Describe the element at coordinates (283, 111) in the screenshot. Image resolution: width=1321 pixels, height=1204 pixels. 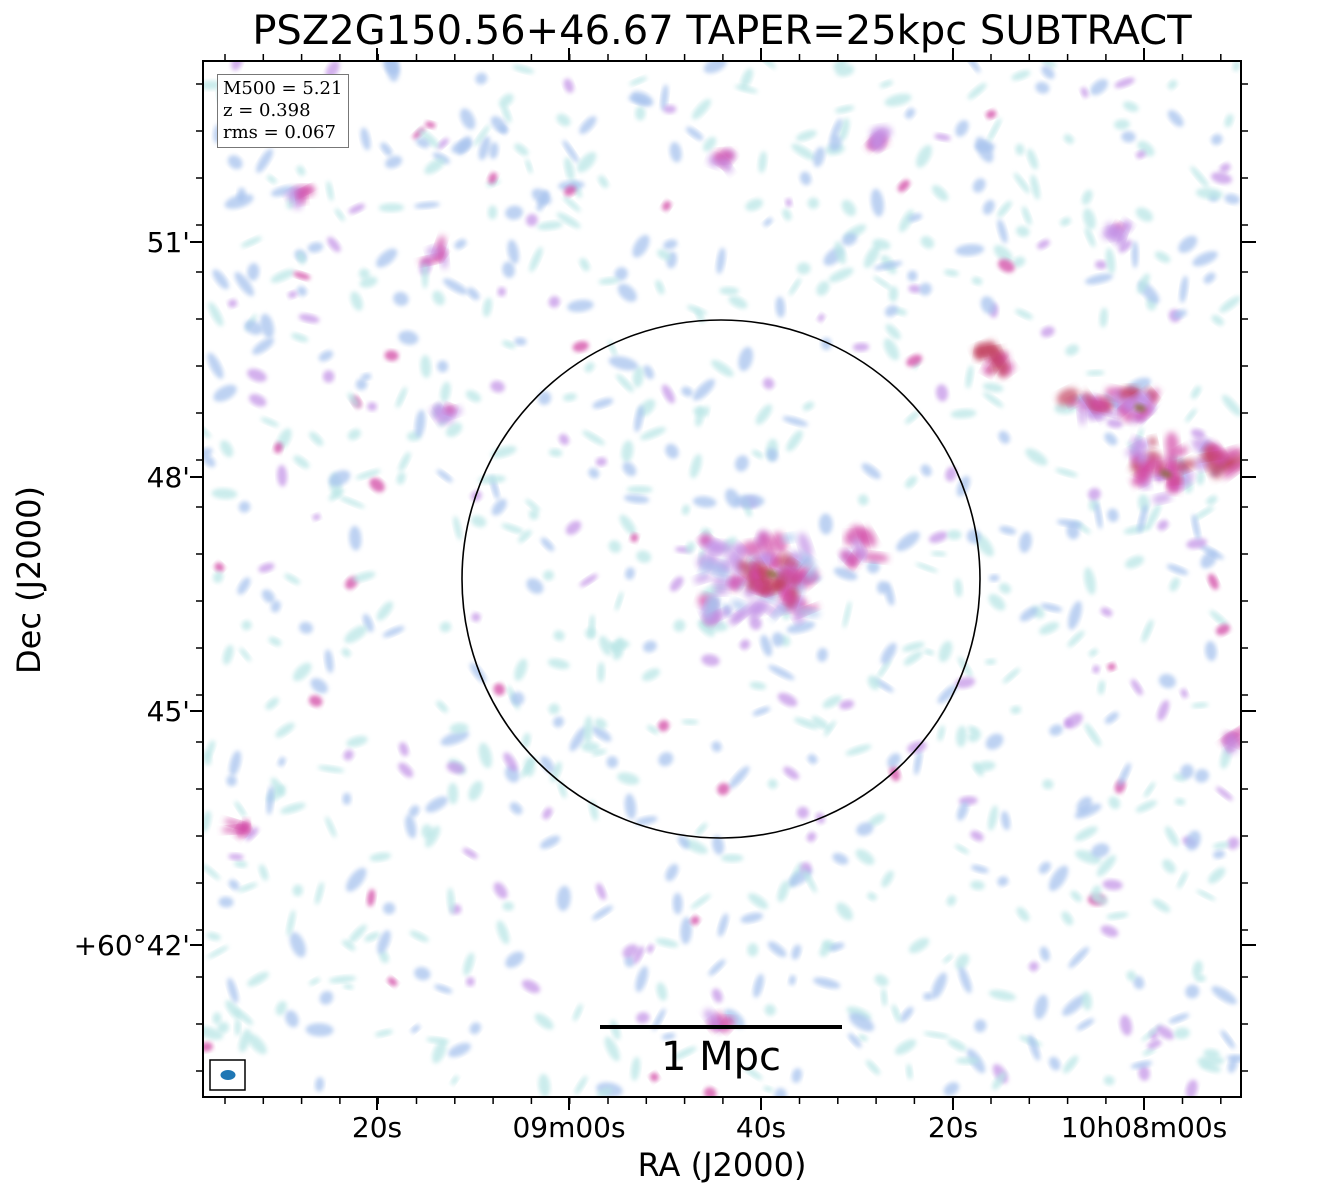
I see `cluster-info-box: M500 = 5.21 z = 0.398 rms = 0.067` at that location.